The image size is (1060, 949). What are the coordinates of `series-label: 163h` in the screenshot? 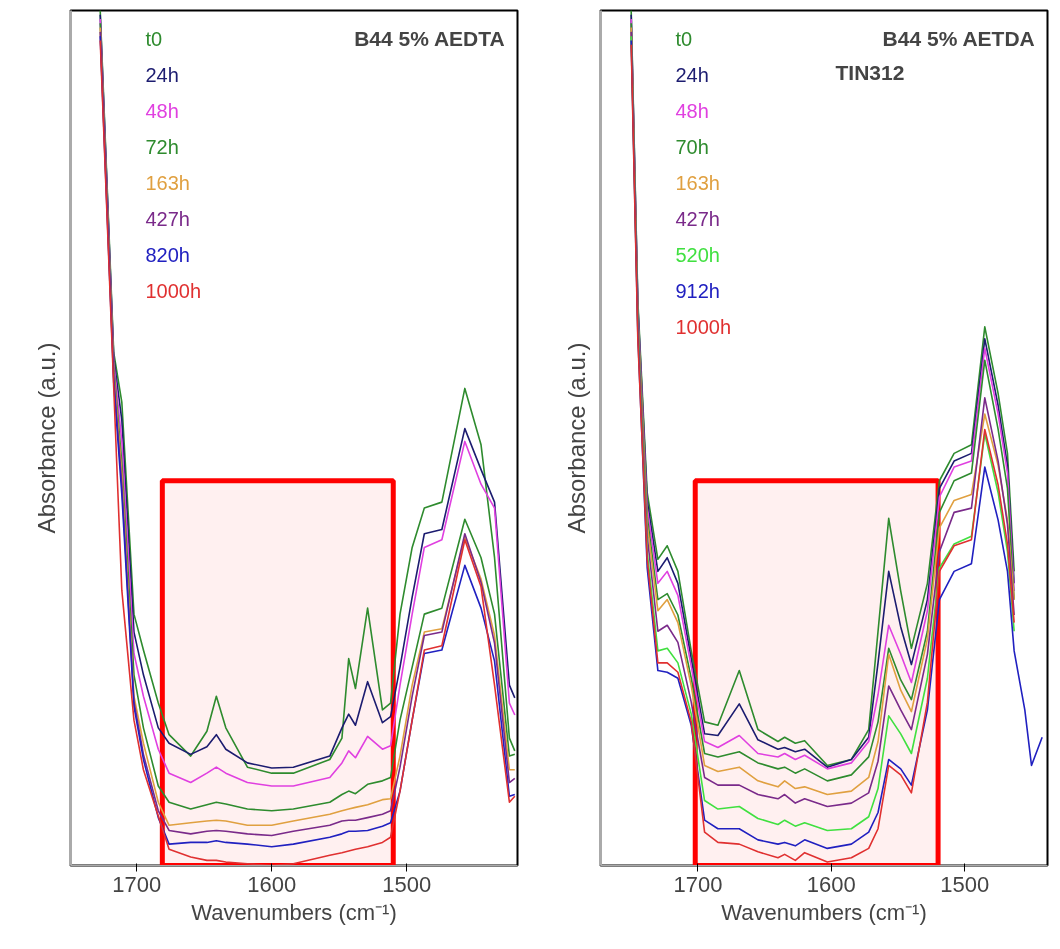 It's located at (167, 182).